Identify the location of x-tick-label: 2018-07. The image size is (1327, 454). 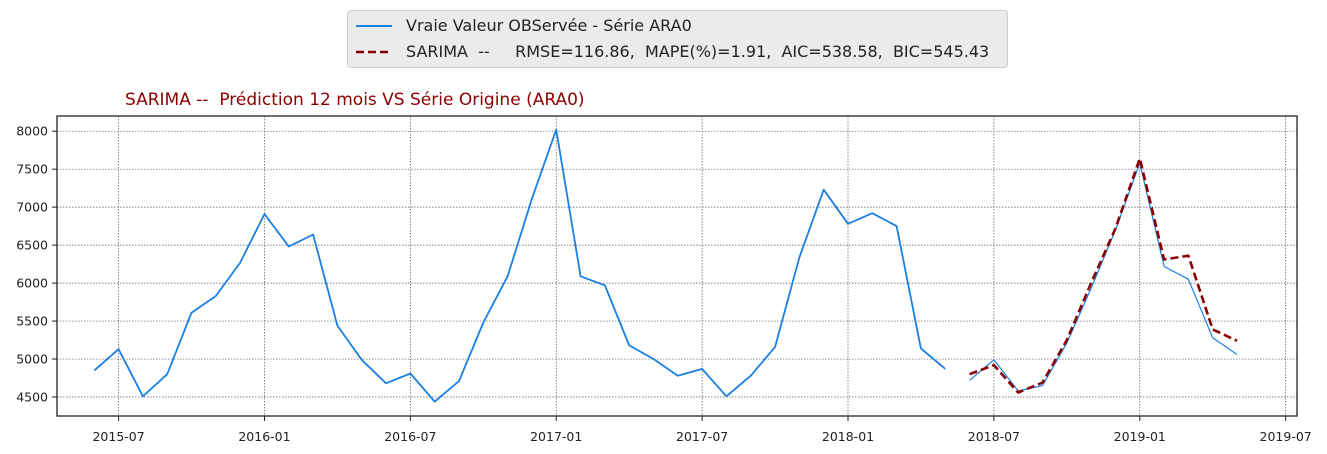
(994, 436).